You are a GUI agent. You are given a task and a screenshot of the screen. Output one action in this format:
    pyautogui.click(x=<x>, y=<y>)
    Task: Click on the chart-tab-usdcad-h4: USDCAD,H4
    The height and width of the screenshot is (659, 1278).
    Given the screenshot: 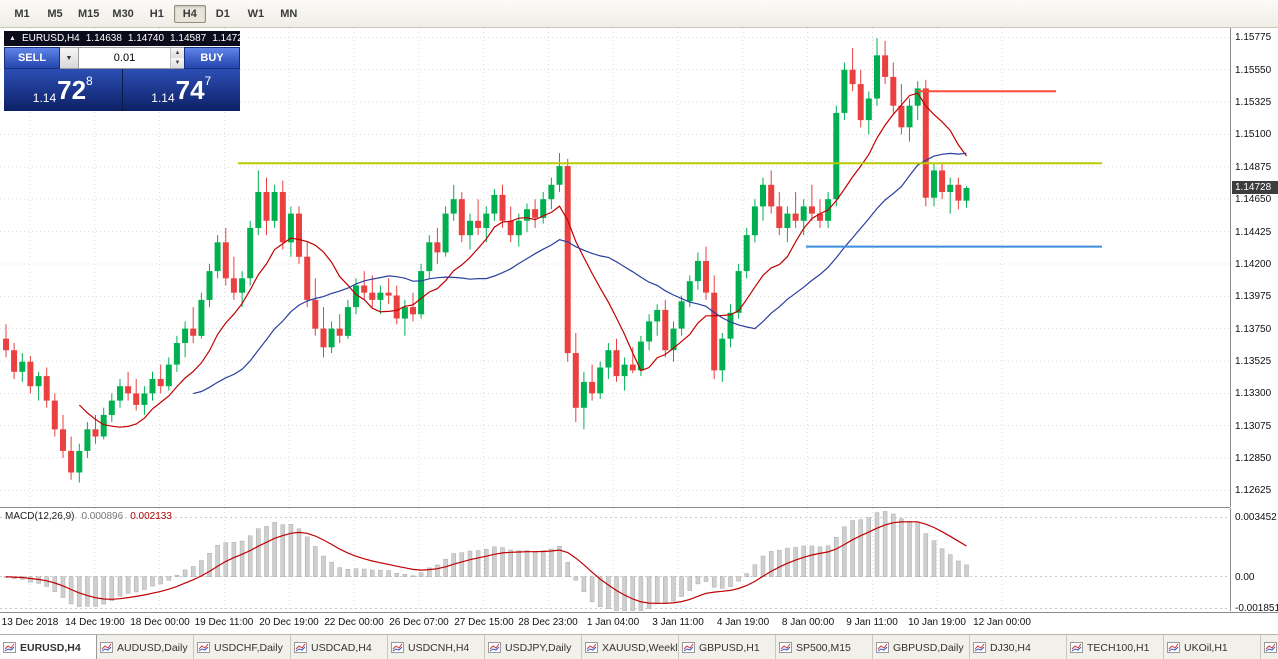 What is the action you would take?
    pyautogui.click(x=339, y=647)
    